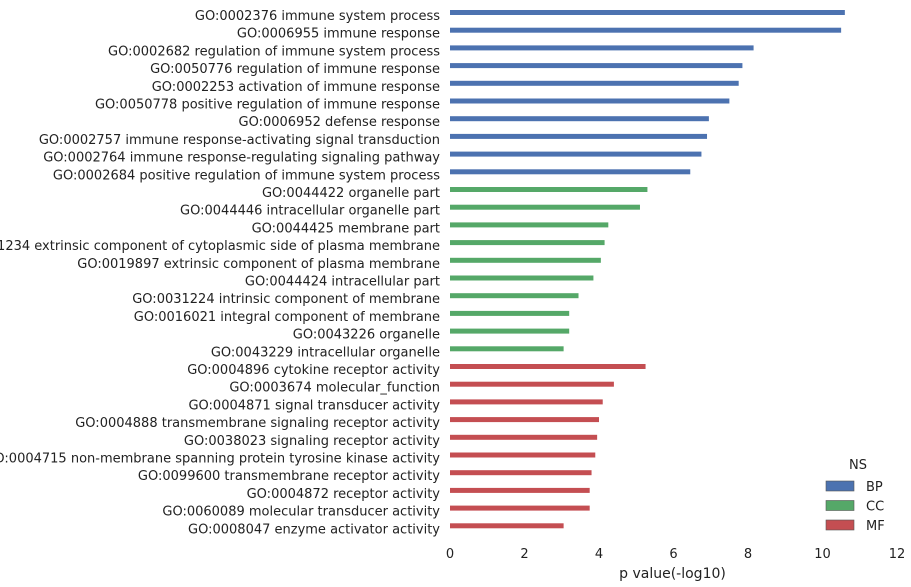 This screenshot has height=587, width=911. Describe the element at coordinates (840, 486) in the screenshot. I see `legend-swatch-bp` at that location.